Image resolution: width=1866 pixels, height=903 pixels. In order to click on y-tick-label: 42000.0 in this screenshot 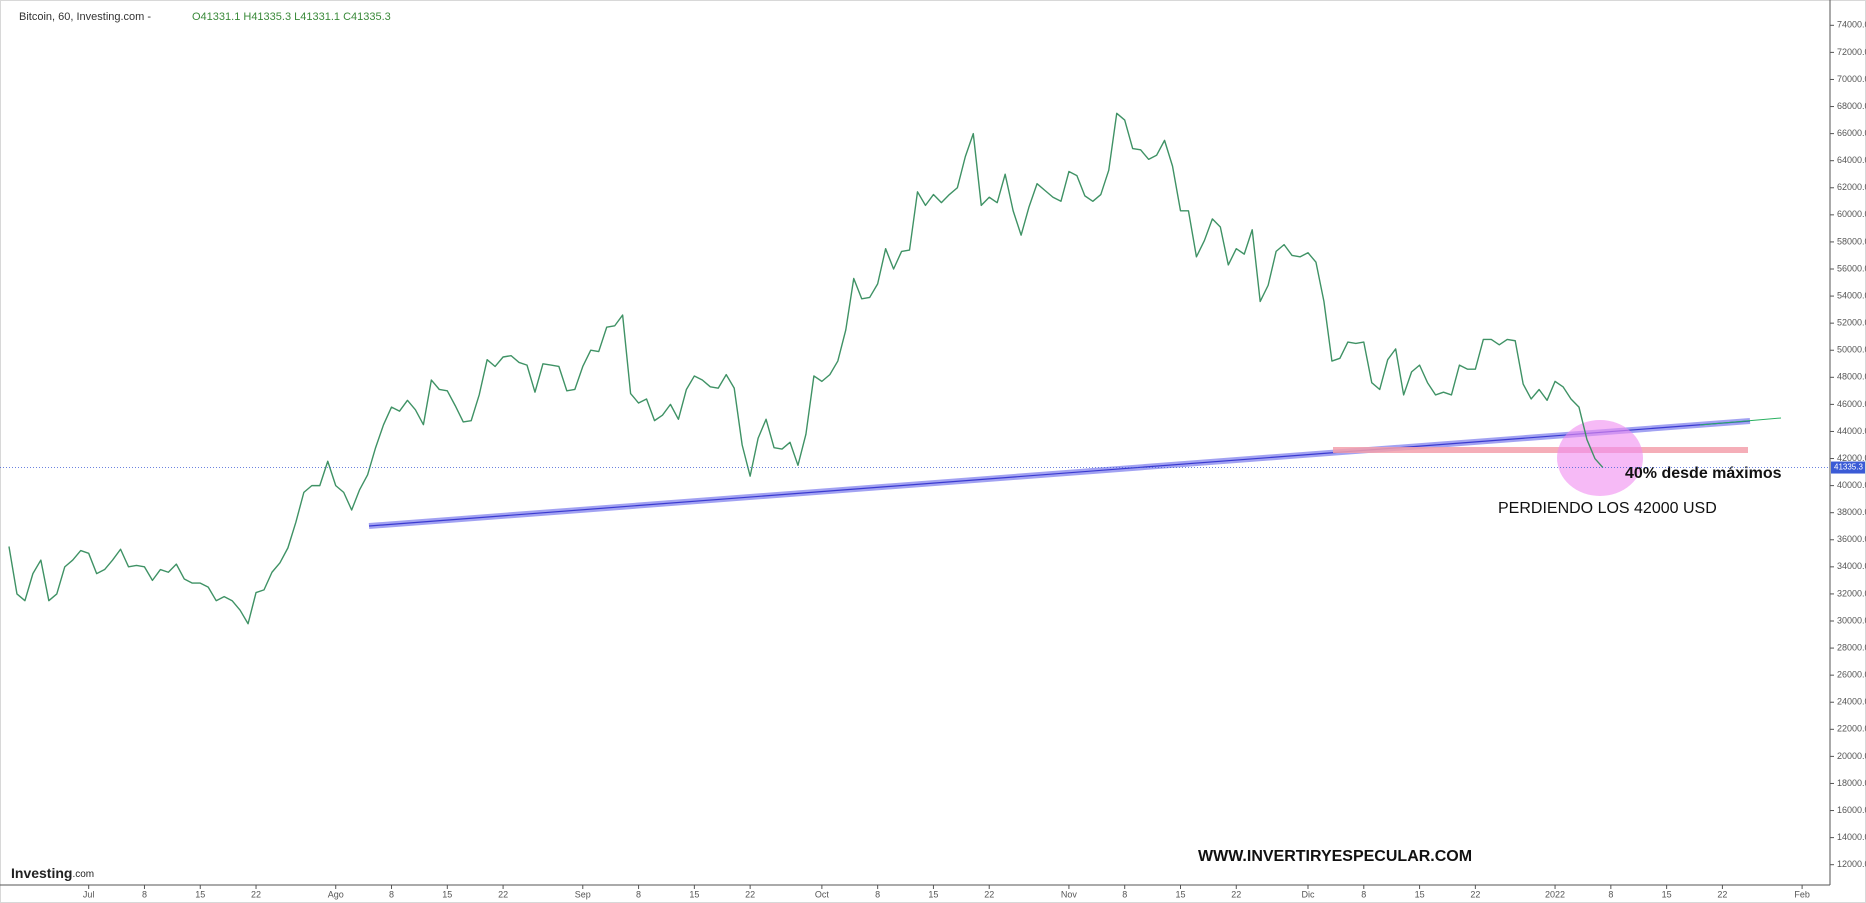, I will do `click(1851, 458)`.